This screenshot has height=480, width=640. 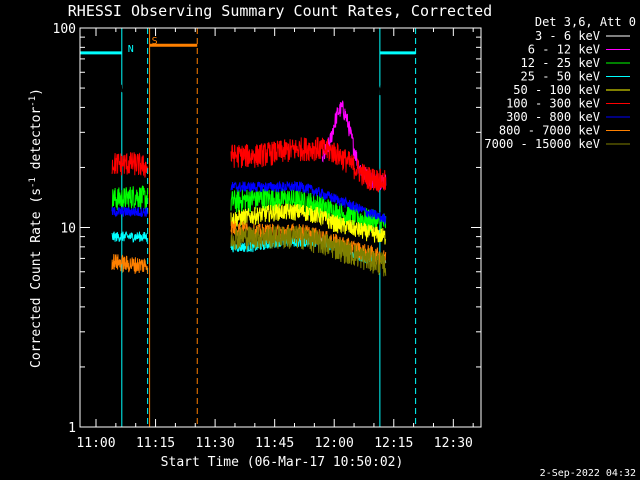 What do you see at coordinates (585, 22) in the screenshot?
I see `legend-header: Det 3,6, Att 0` at bounding box center [585, 22].